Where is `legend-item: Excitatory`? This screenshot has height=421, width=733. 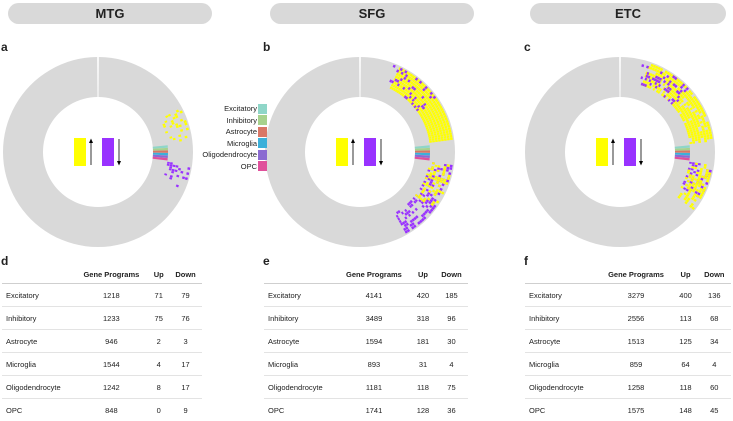
legend-item: Excitatory is located at coordinates (237, 109).